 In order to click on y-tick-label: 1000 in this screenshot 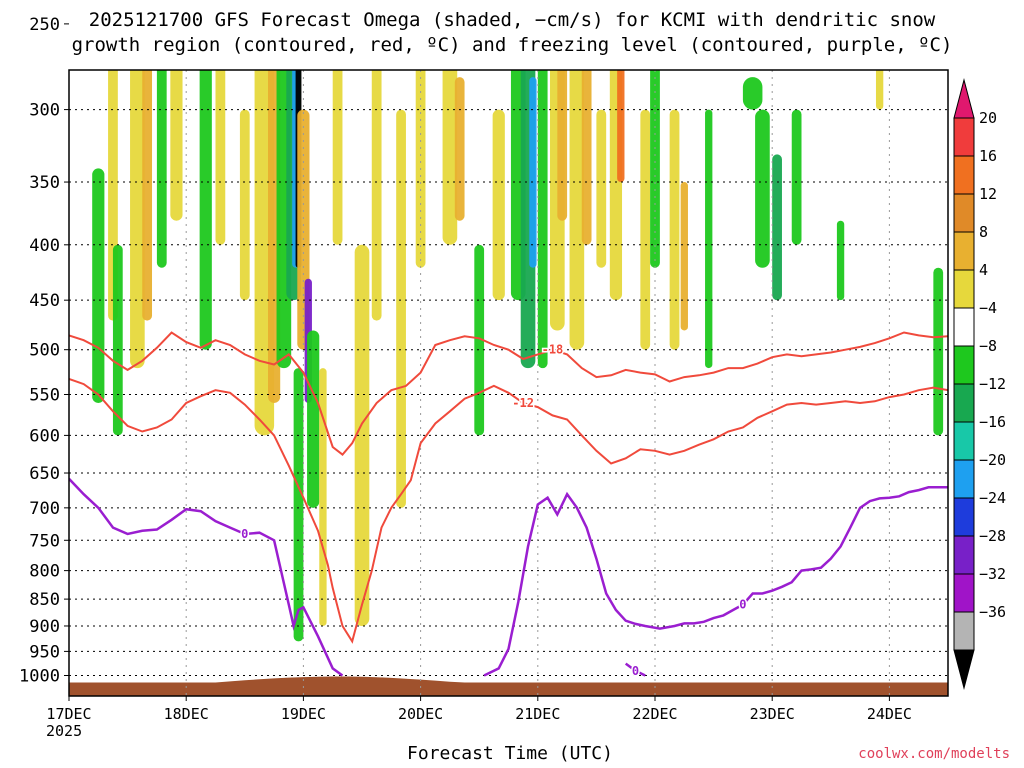, I will do `click(39, 677)`.